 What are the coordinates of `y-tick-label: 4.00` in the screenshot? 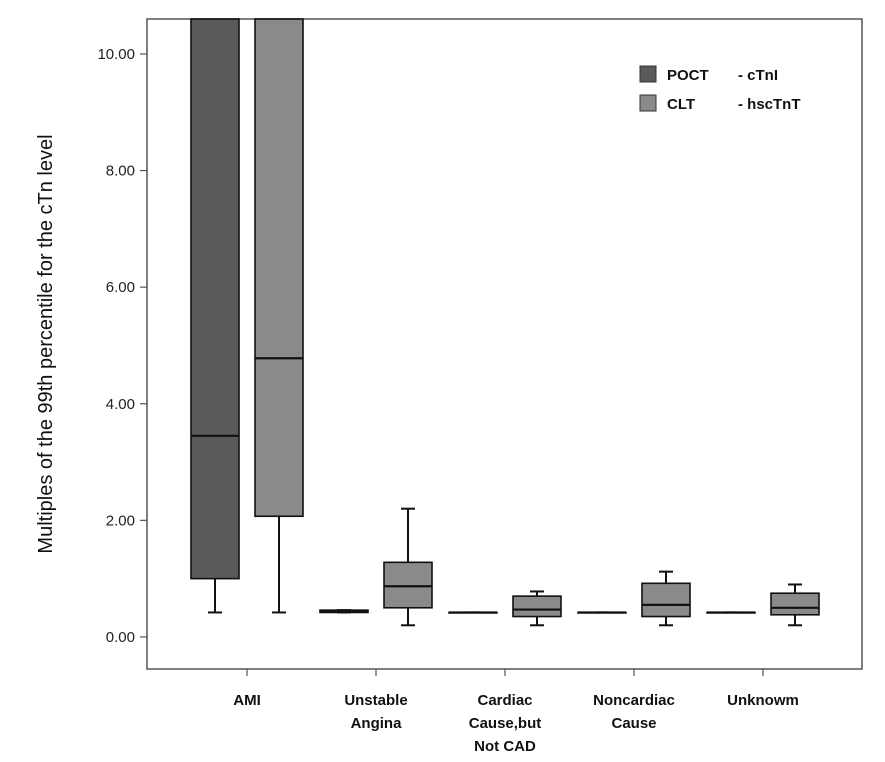 It's located at (120, 404).